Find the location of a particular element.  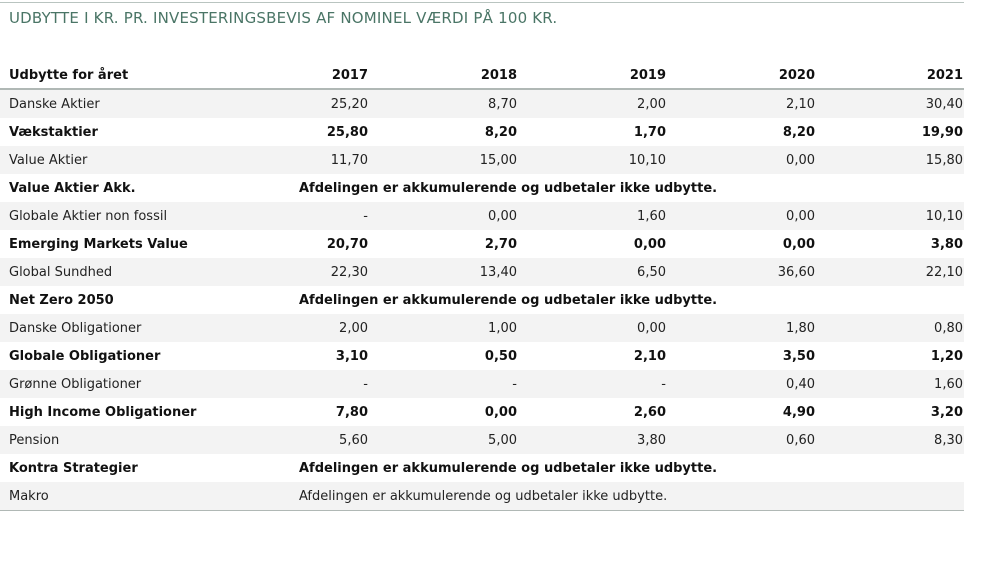

dividend-value: 7,80 is located at coordinates (351, 412).